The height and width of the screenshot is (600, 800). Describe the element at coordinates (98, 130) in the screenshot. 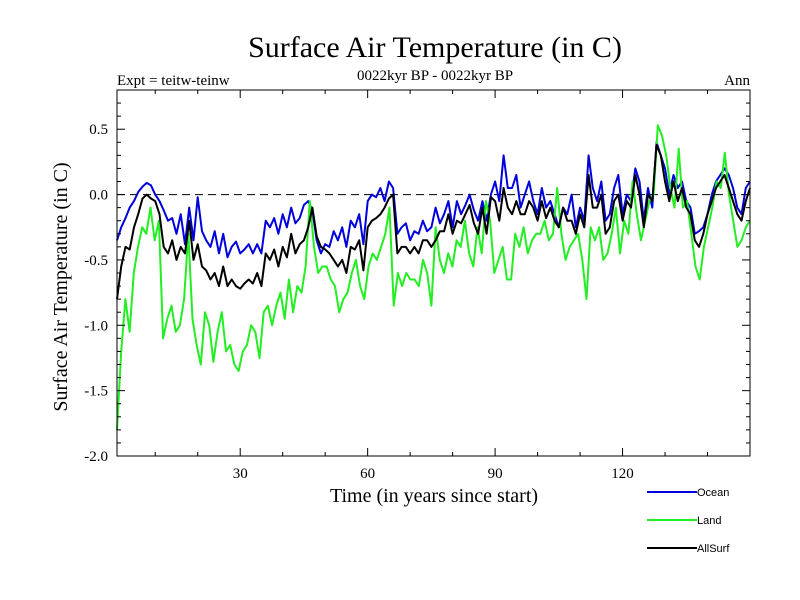

I see `y-tick-label: 0.5` at that location.